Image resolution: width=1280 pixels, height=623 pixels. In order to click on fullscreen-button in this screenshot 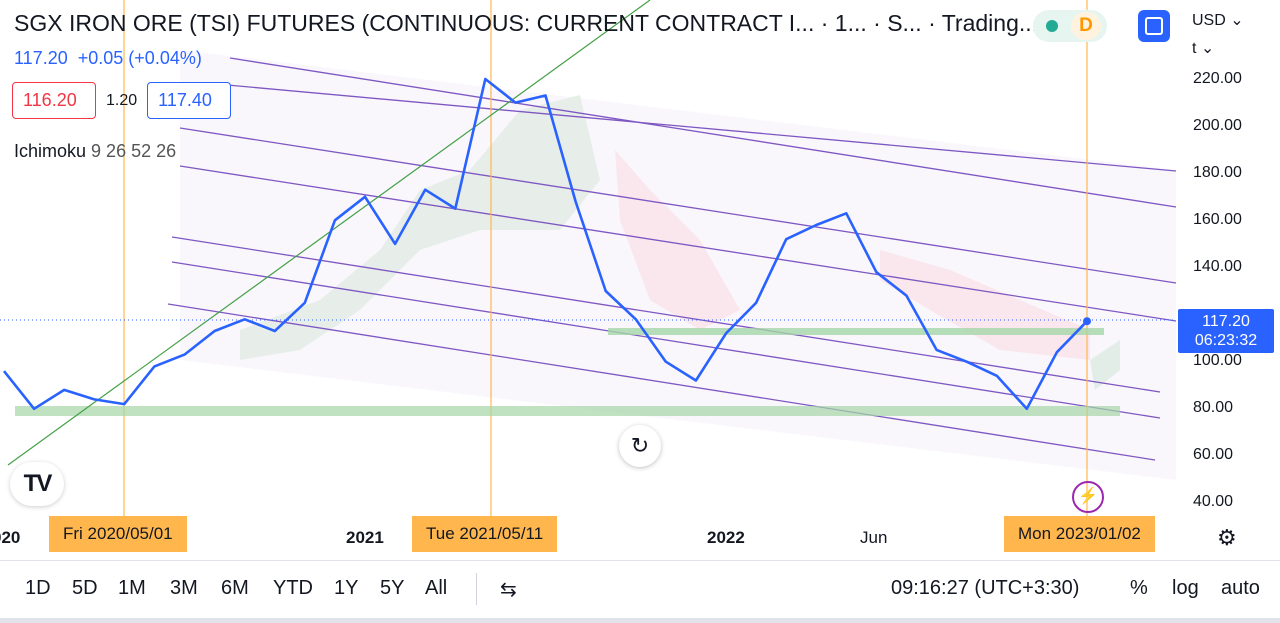, I will do `click(1154, 26)`.